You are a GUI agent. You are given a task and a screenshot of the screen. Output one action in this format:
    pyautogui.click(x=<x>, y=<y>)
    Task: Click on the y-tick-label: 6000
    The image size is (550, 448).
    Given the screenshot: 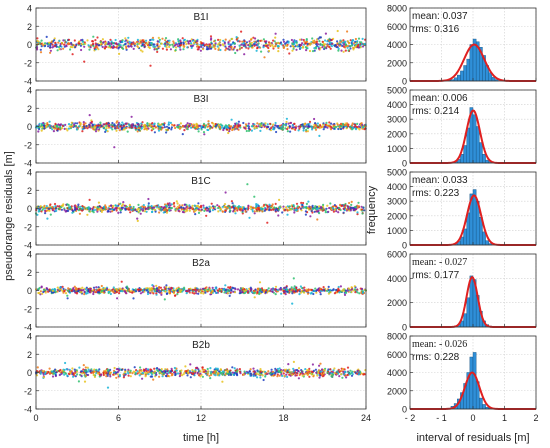 What is the action you would take?
    pyautogui.click(x=397, y=255)
    